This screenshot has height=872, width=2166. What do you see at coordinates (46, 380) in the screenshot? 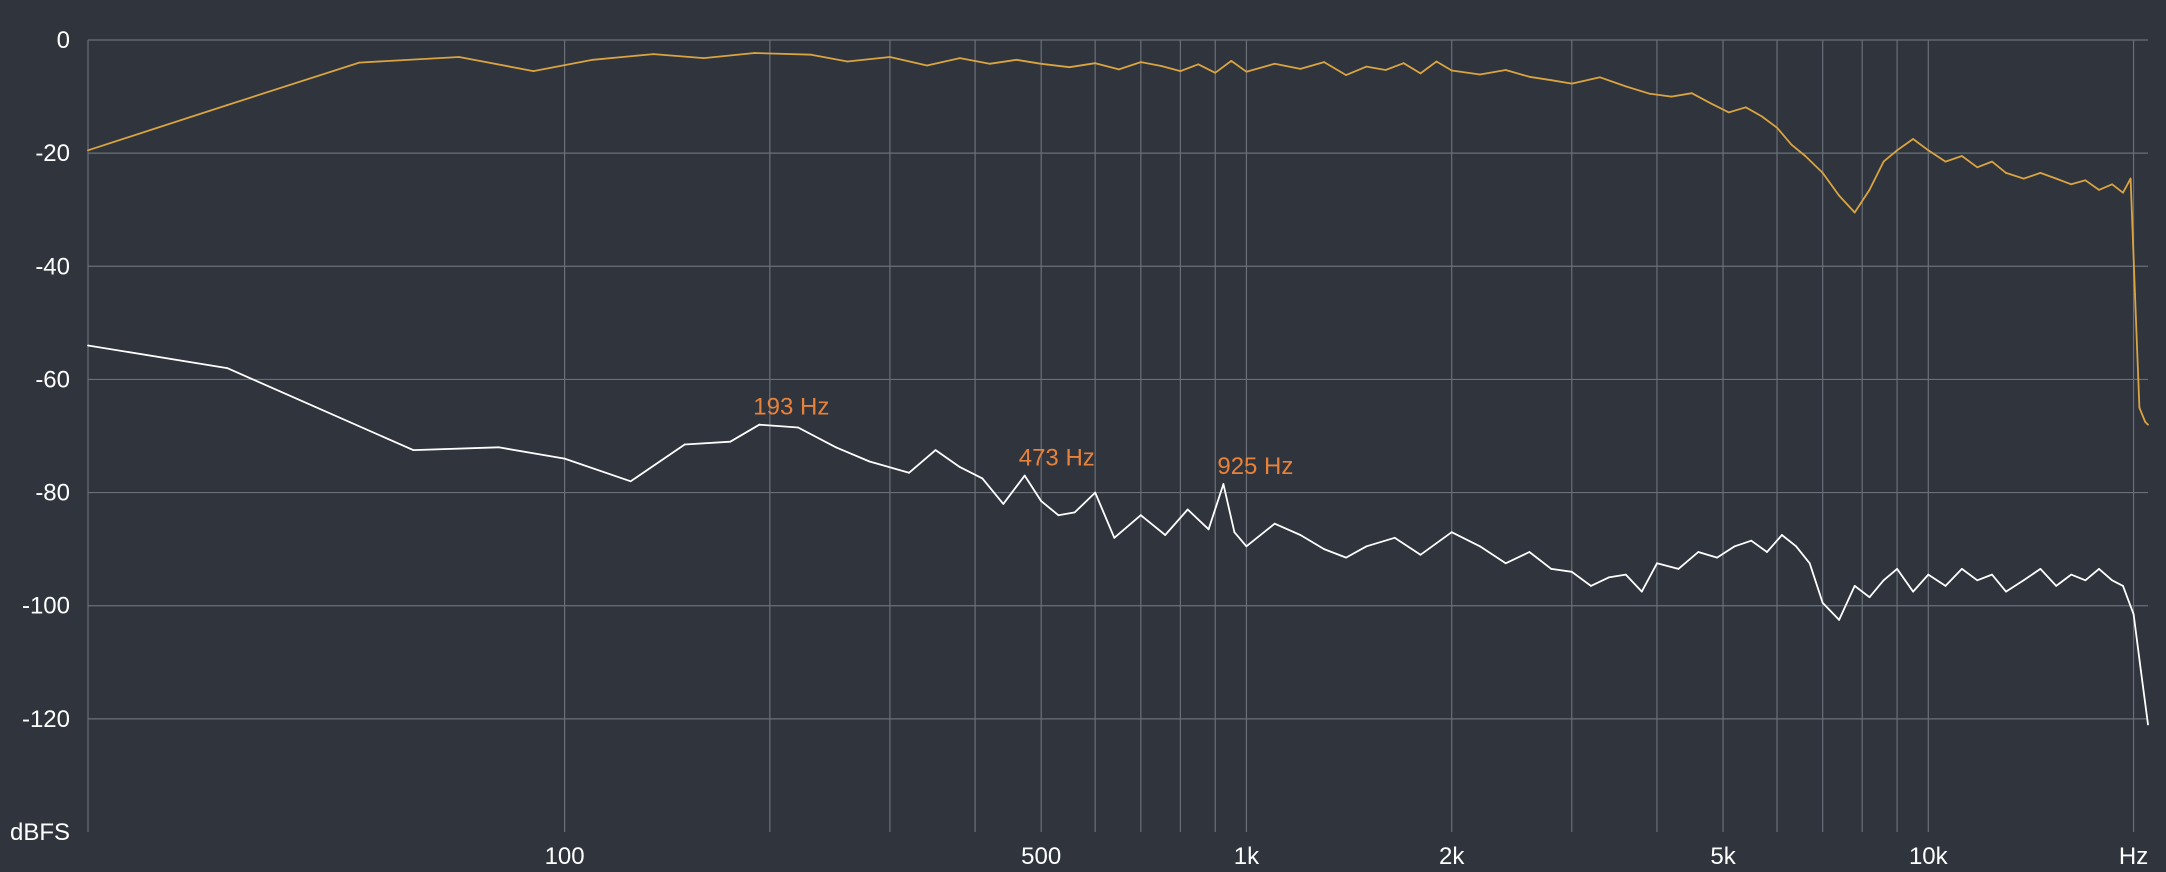
I see `y-axis-tick-labels: 0 -20 -40 -60 -80 -100 -120` at bounding box center [46, 380].